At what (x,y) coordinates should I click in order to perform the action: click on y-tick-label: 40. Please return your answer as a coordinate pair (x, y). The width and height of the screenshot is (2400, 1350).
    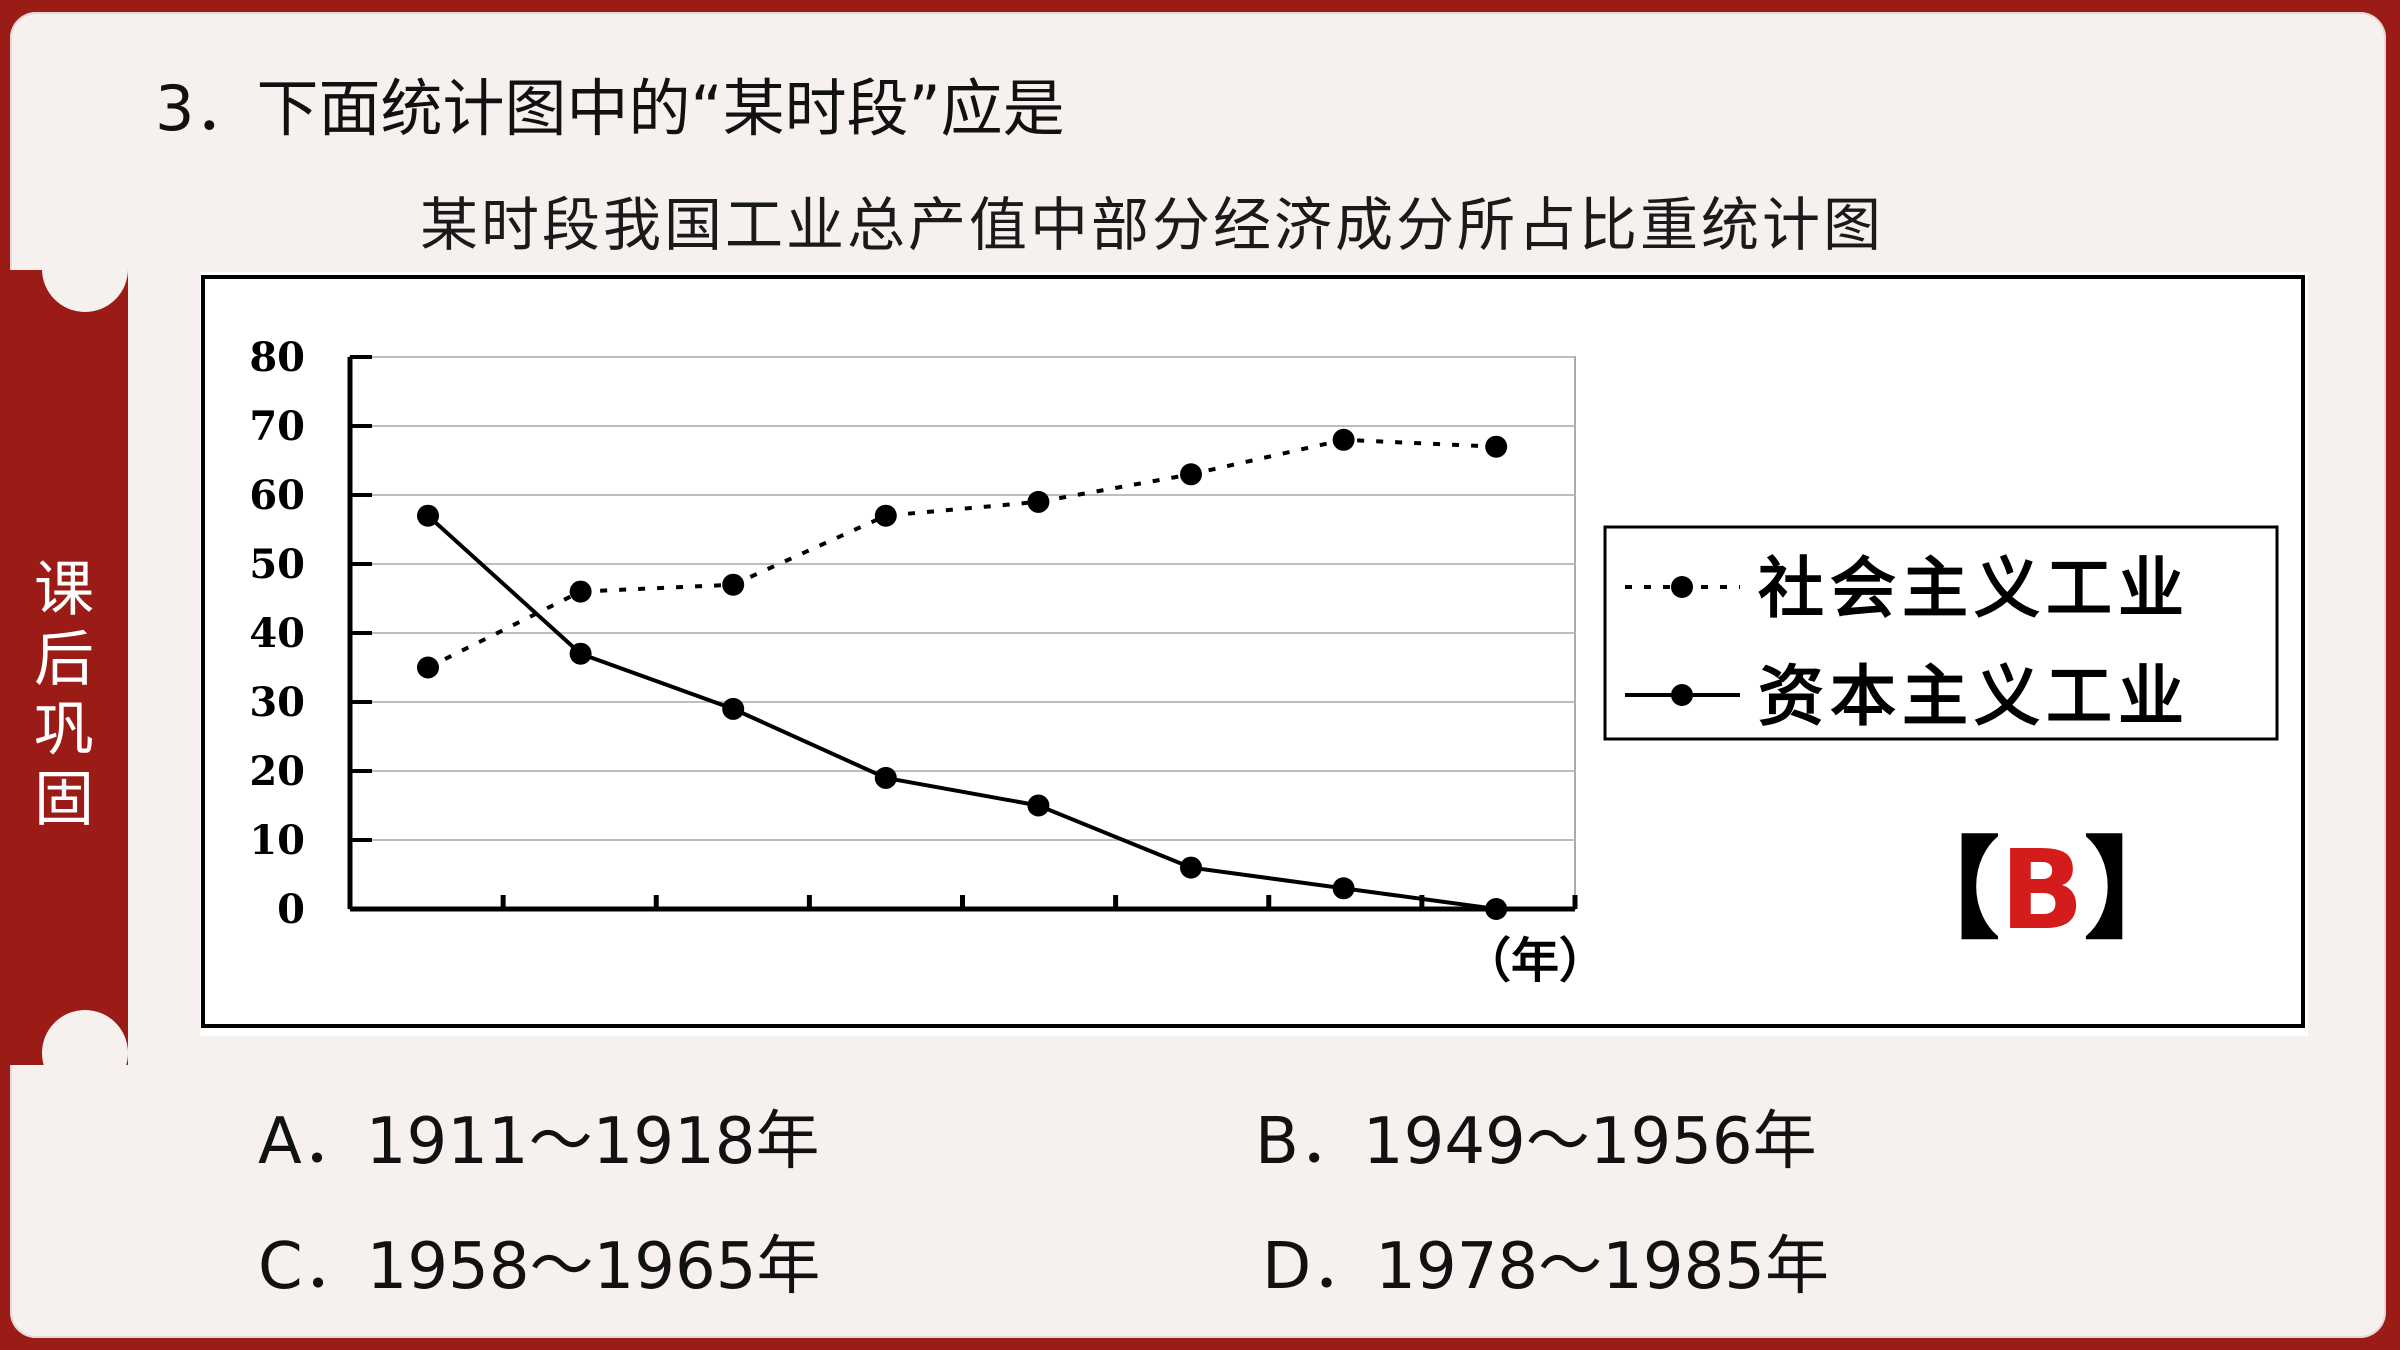
    Looking at the image, I should click on (277, 633).